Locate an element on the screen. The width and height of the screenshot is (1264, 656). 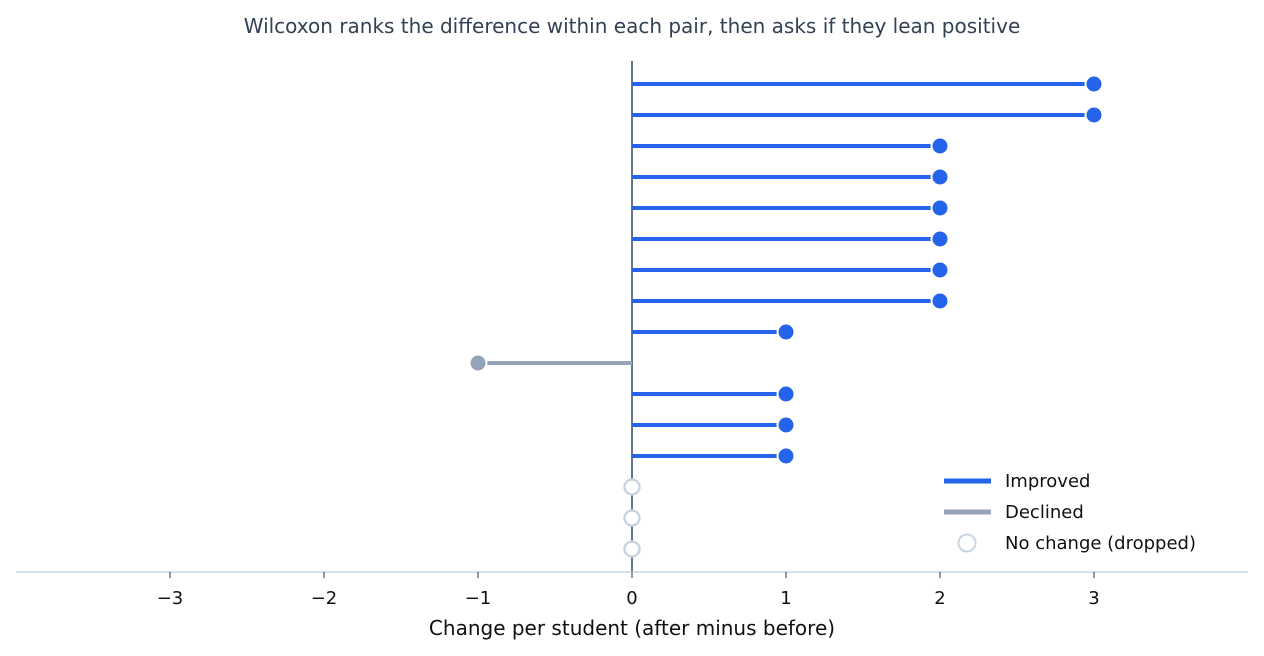
x-tick-label: 3 is located at coordinates (1093, 598).